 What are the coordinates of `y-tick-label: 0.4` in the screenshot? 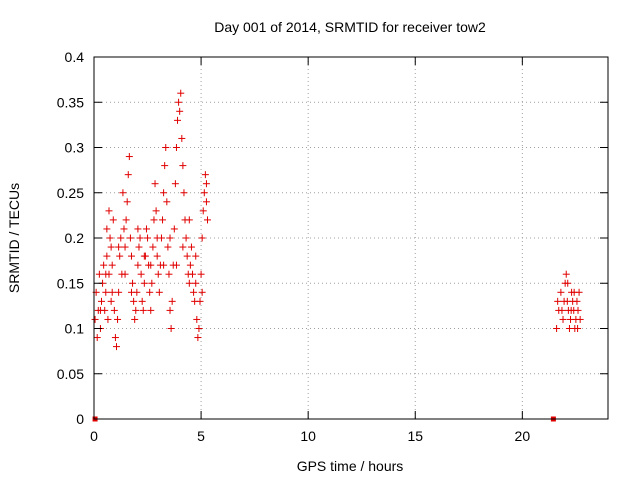 It's located at (75, 57).